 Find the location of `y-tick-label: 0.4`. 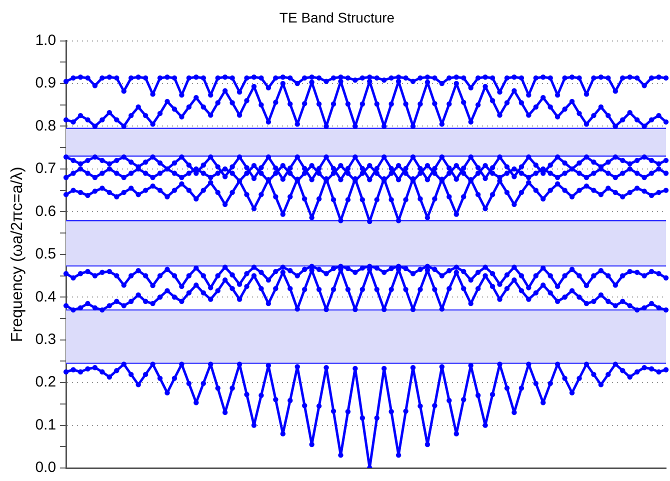

y-tick-label: 0.4 is located at coordinates (45, 297).